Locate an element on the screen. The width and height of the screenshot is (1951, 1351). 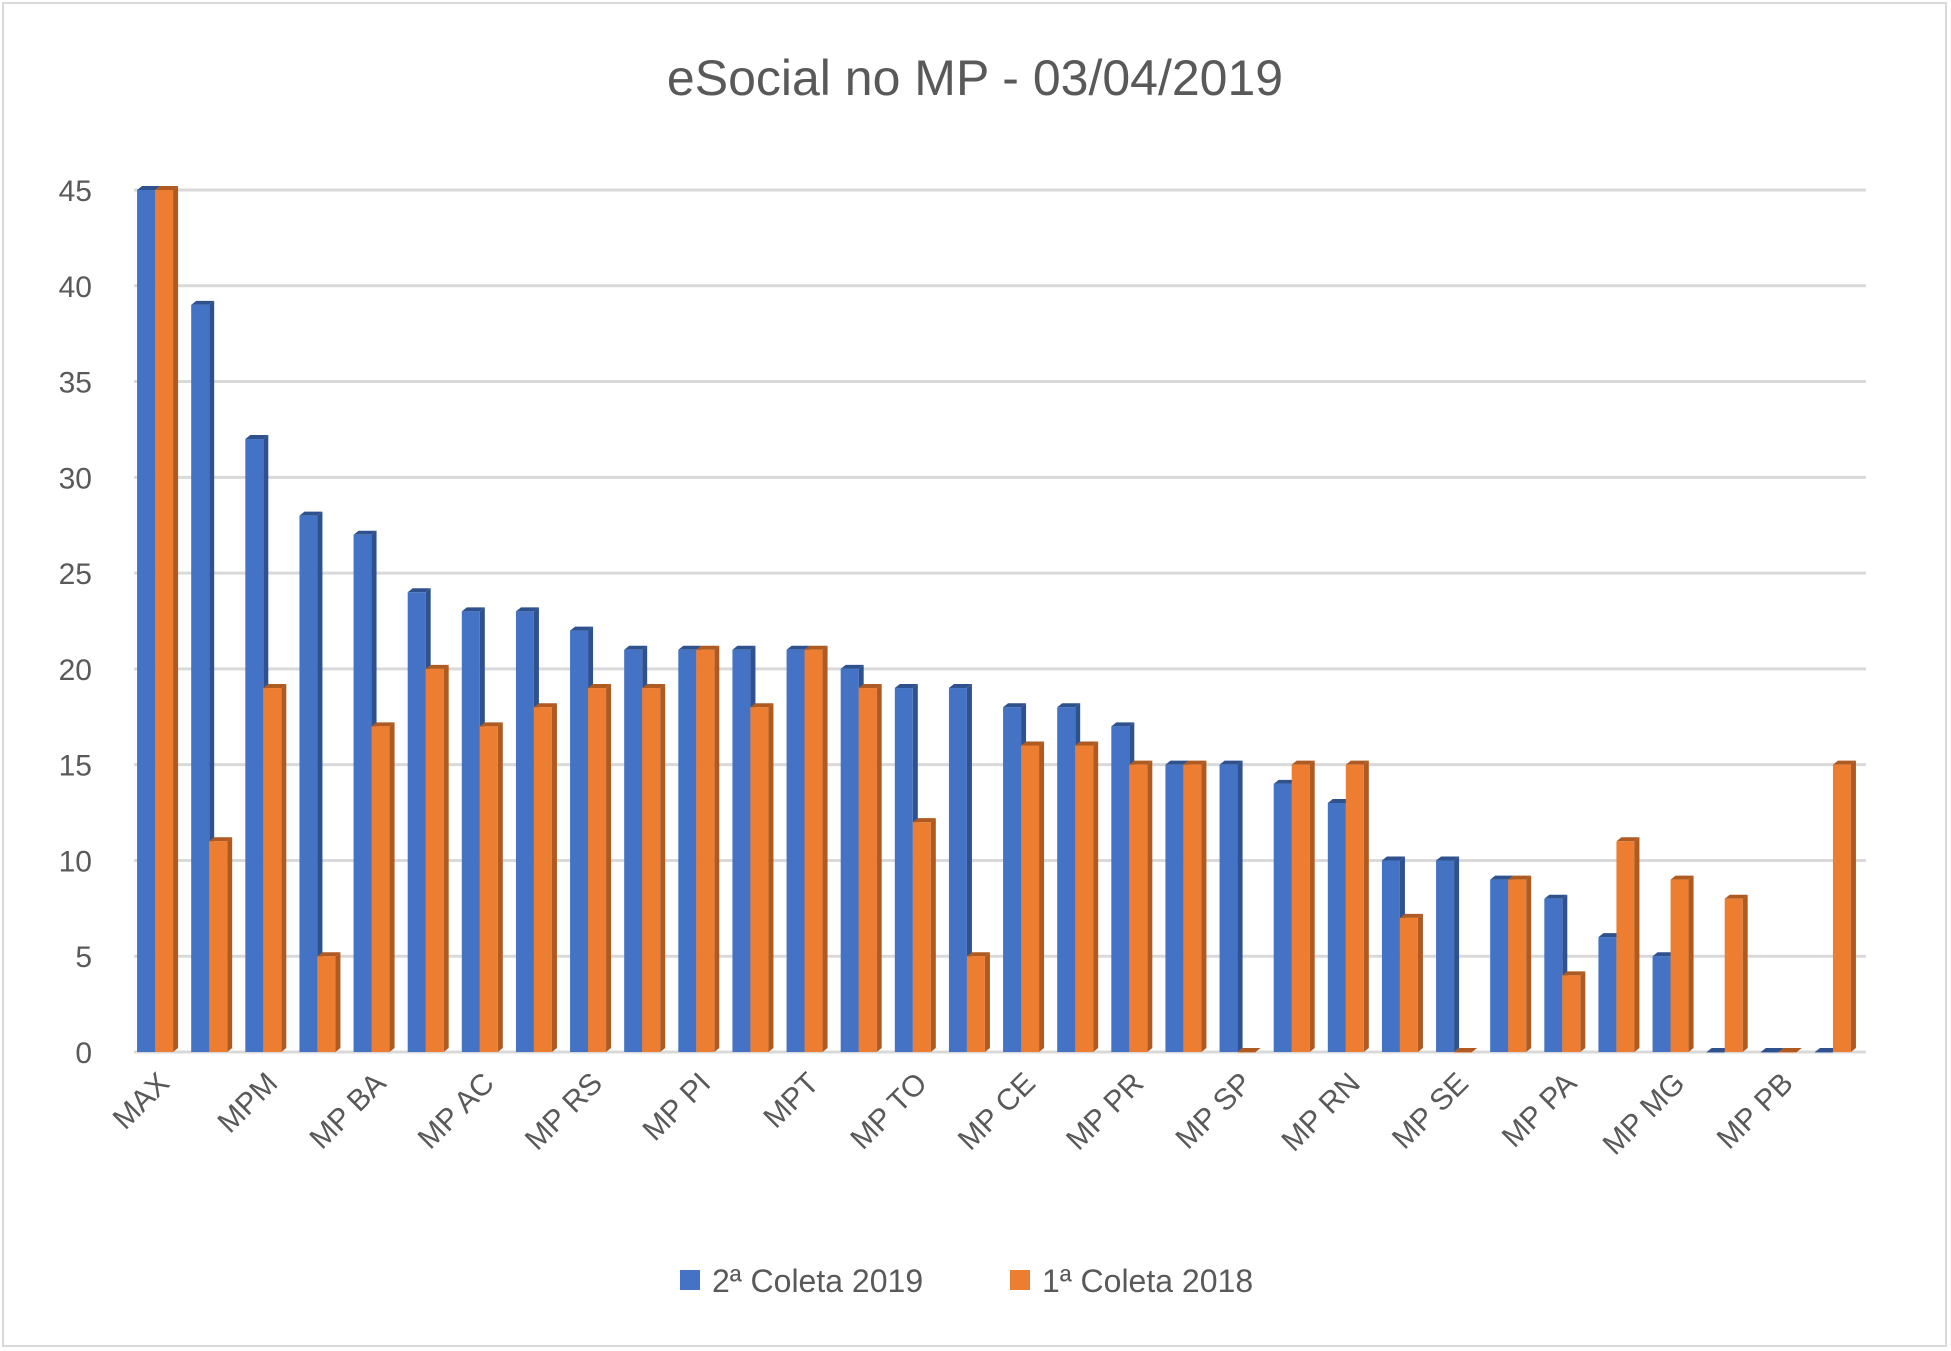
x-tick-label: MP BA is located at coordinates (348, 1111).